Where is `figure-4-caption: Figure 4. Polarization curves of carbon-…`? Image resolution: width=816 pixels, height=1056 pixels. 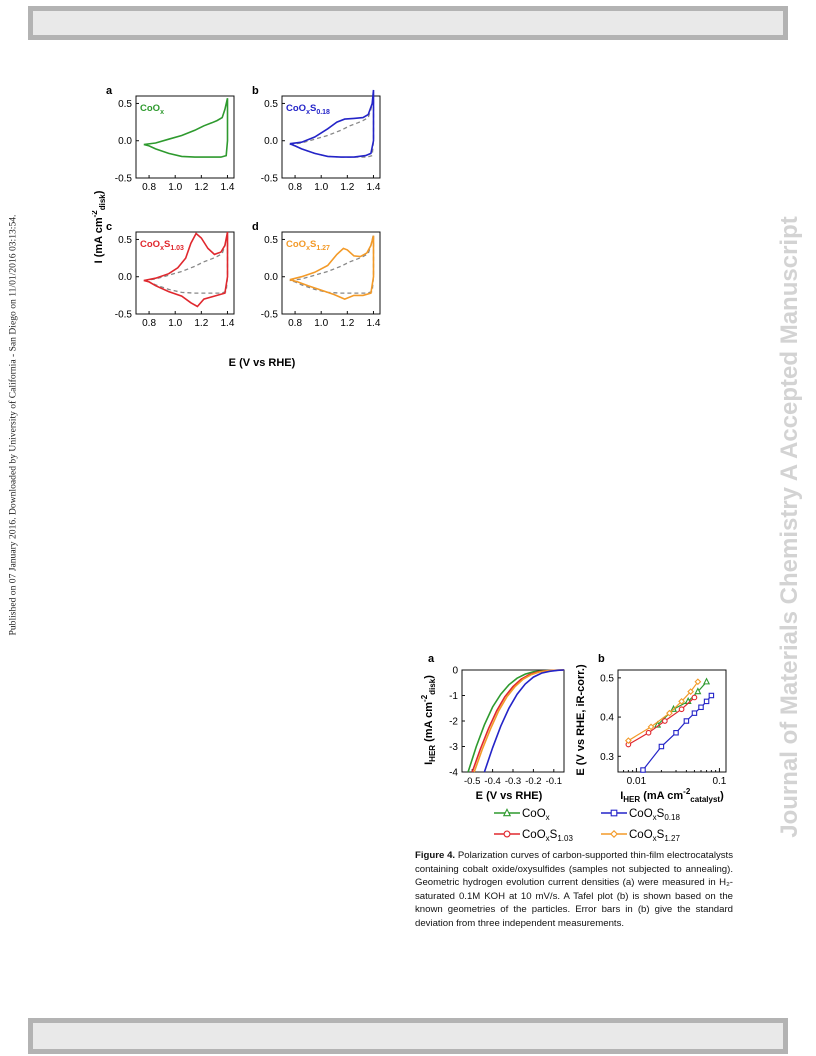
figure-4-caption: Figure 4. Polarization curves of carbon-… is located at coordinates (574, 890).